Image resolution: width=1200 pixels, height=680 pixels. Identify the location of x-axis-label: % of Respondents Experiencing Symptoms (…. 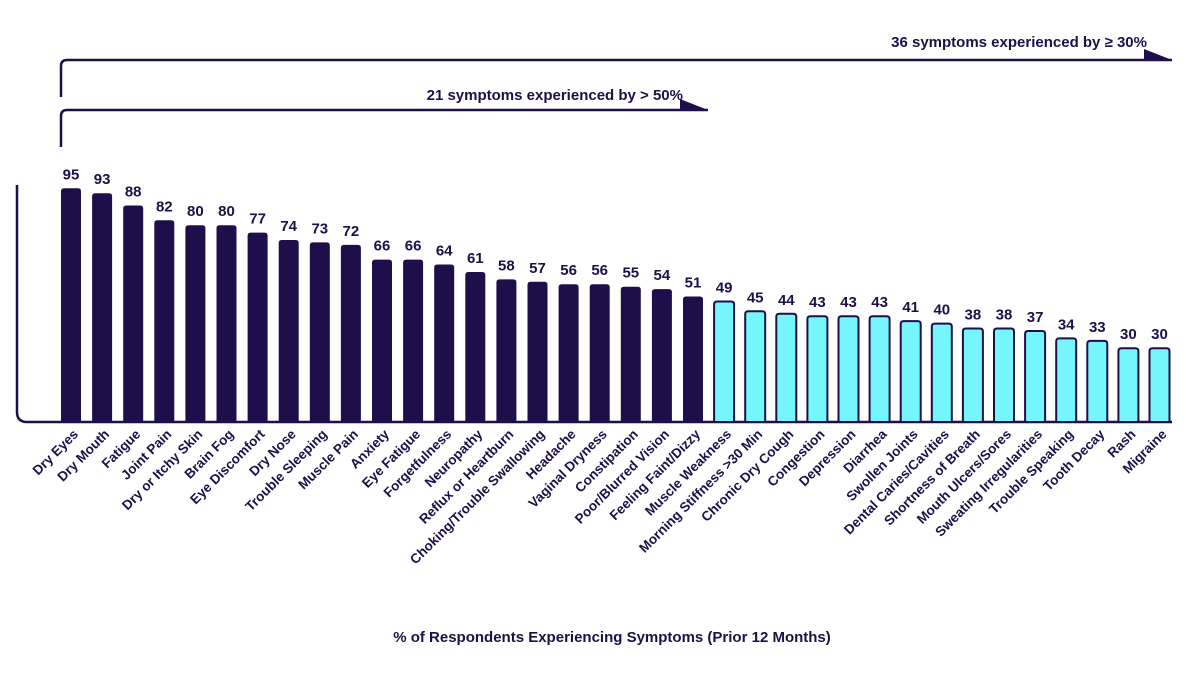
(612, 637).